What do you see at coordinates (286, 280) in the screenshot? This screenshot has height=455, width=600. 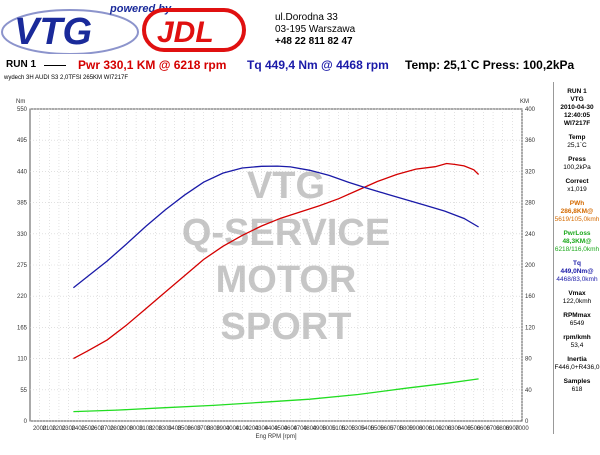 I see `watermark-line: MOTOR` at bounding box center [286, 280].